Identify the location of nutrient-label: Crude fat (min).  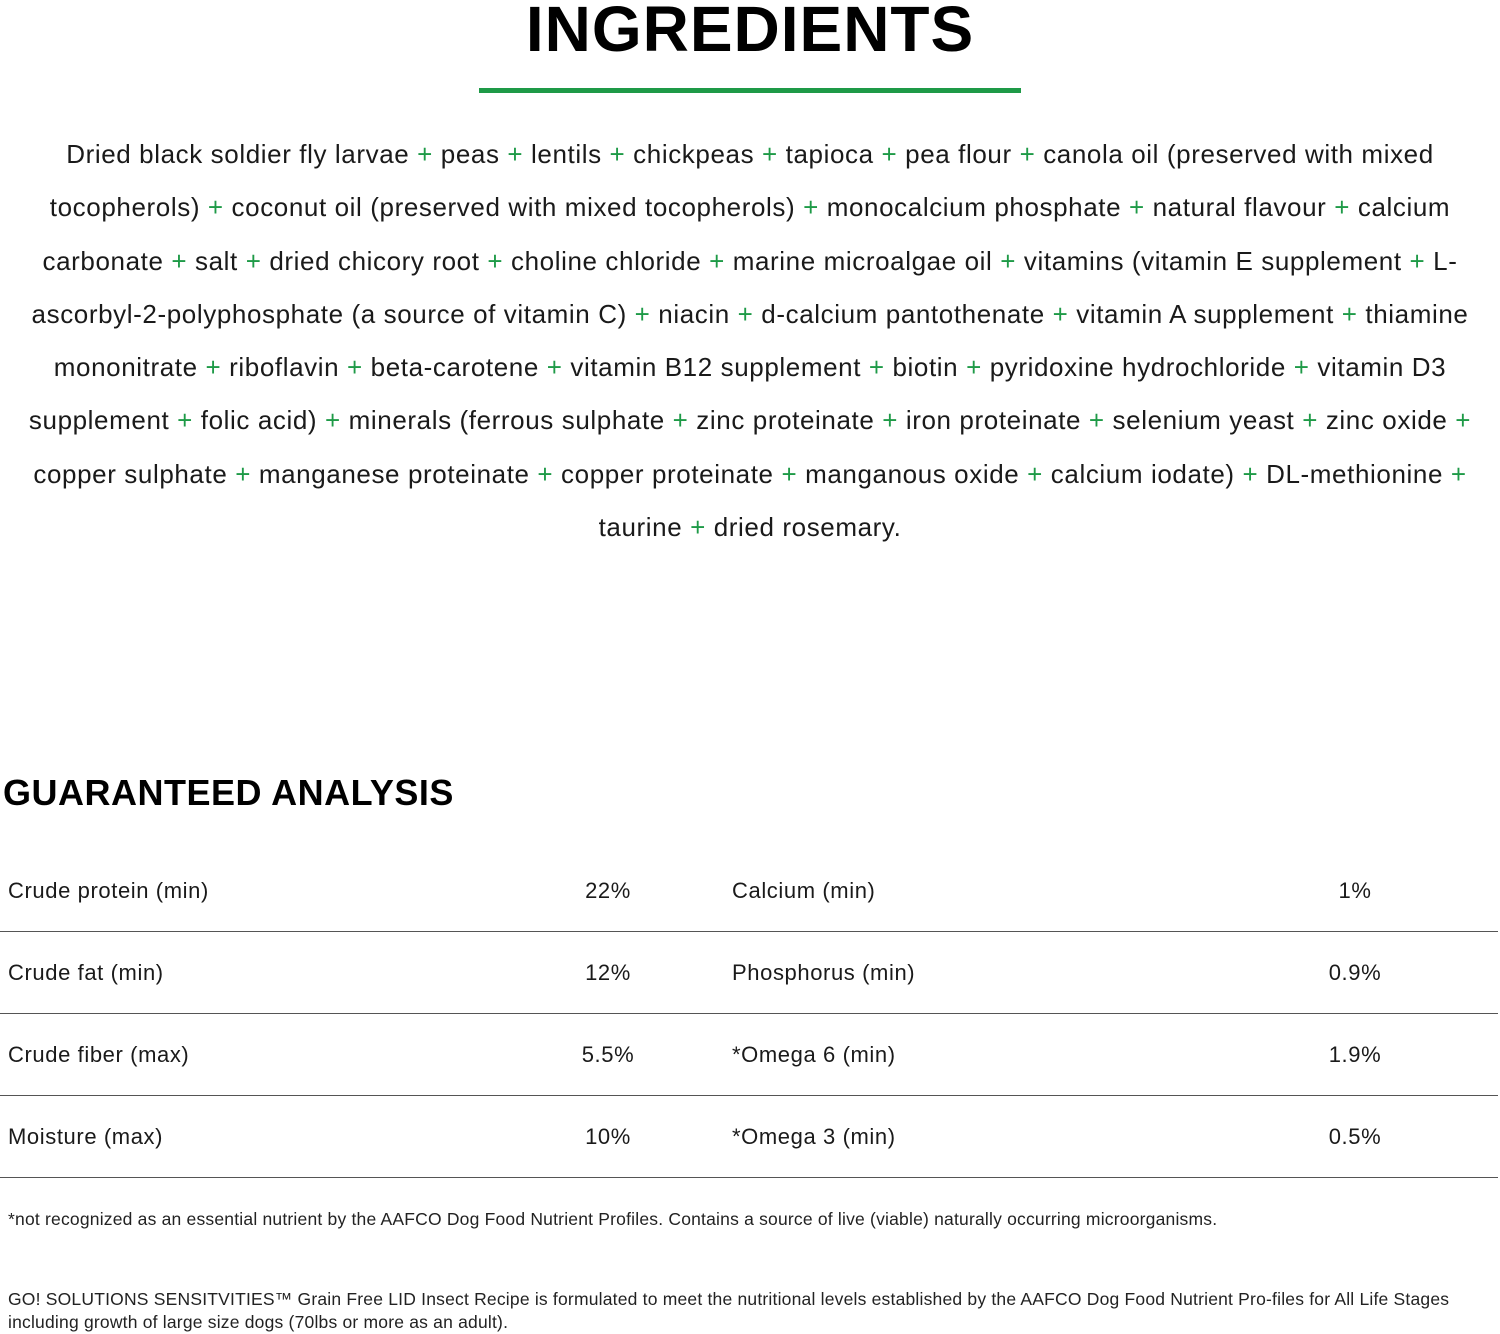
(254, 972).